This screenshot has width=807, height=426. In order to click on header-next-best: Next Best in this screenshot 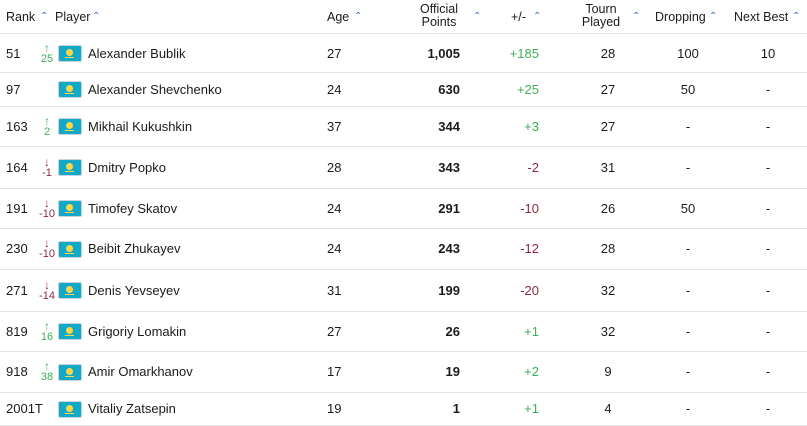, I will do `click(761, 17)`.